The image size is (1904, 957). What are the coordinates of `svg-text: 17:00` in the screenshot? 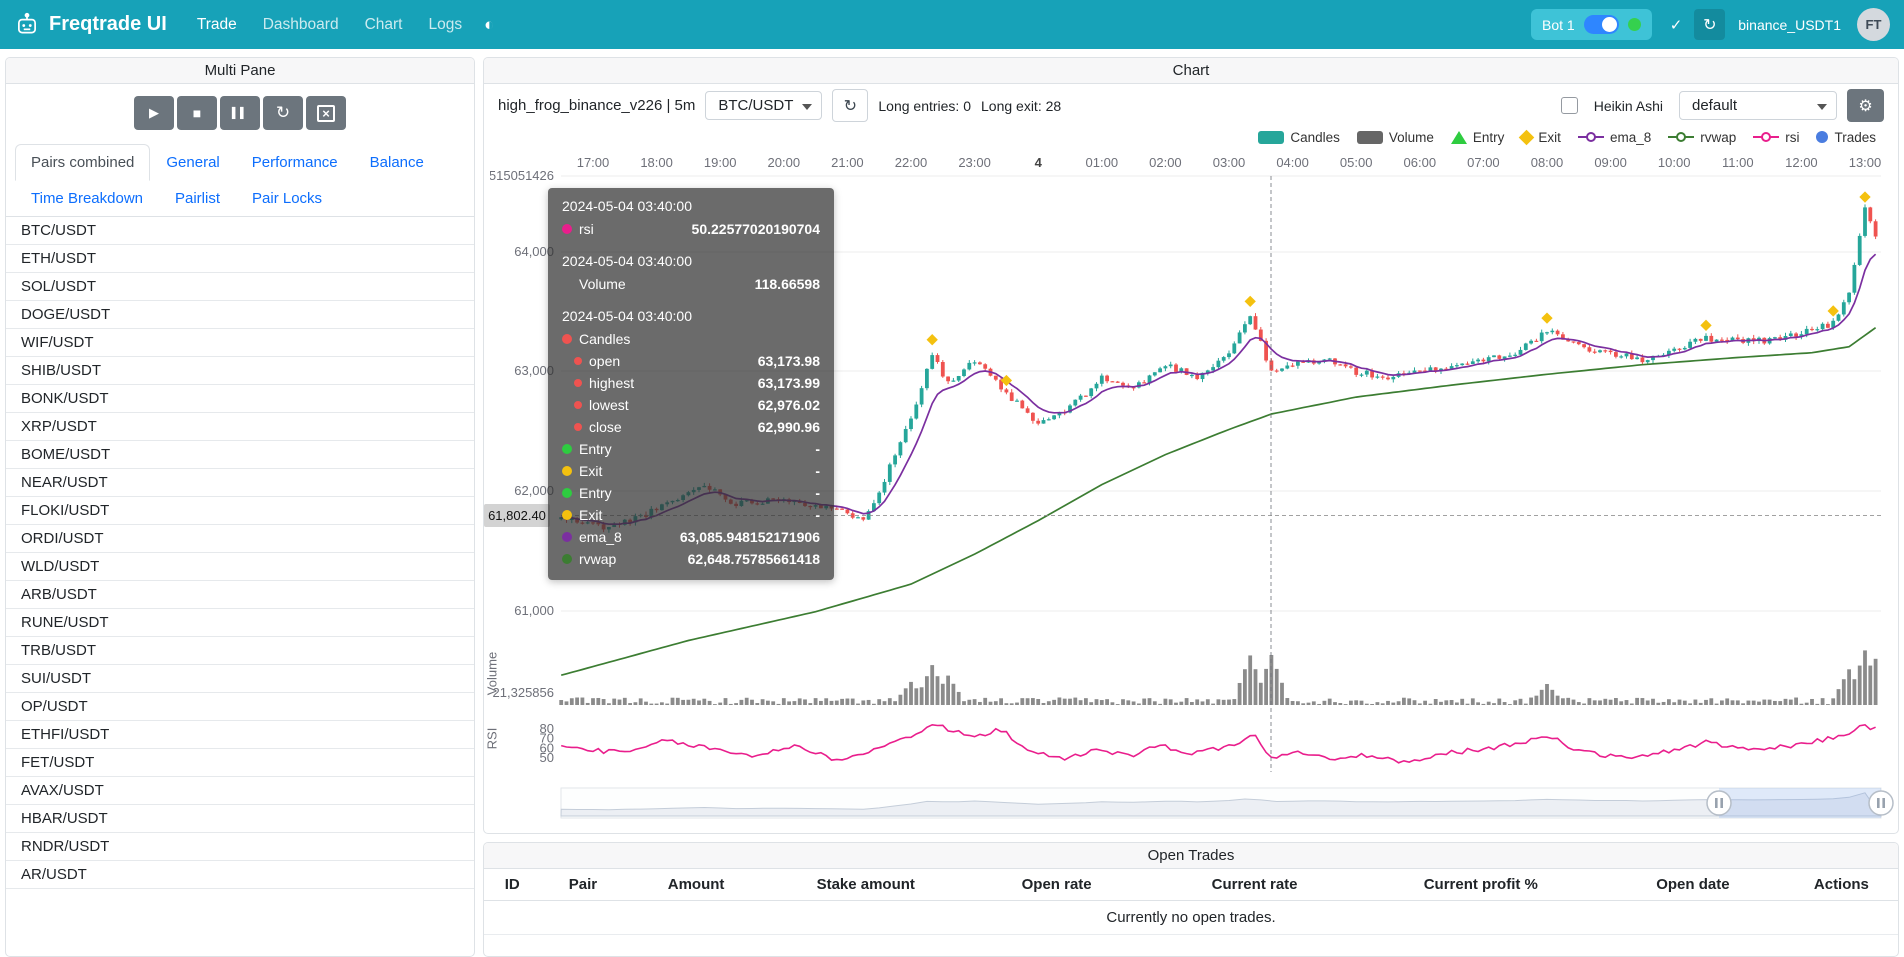 It's located at (593, 162).